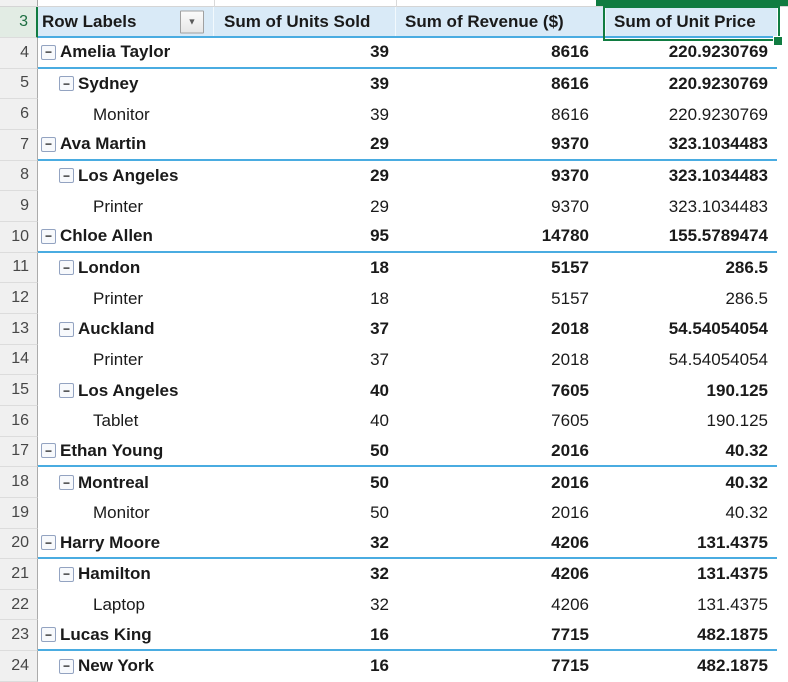  Describe the element at coordinates (19, 114) in the screenshot. I see `row-number: 6` at that location.